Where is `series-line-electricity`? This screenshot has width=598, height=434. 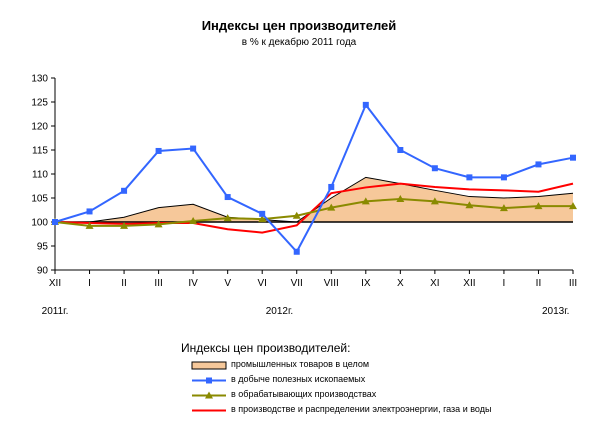
series-line-electricity is located at coordinates (314, 208).